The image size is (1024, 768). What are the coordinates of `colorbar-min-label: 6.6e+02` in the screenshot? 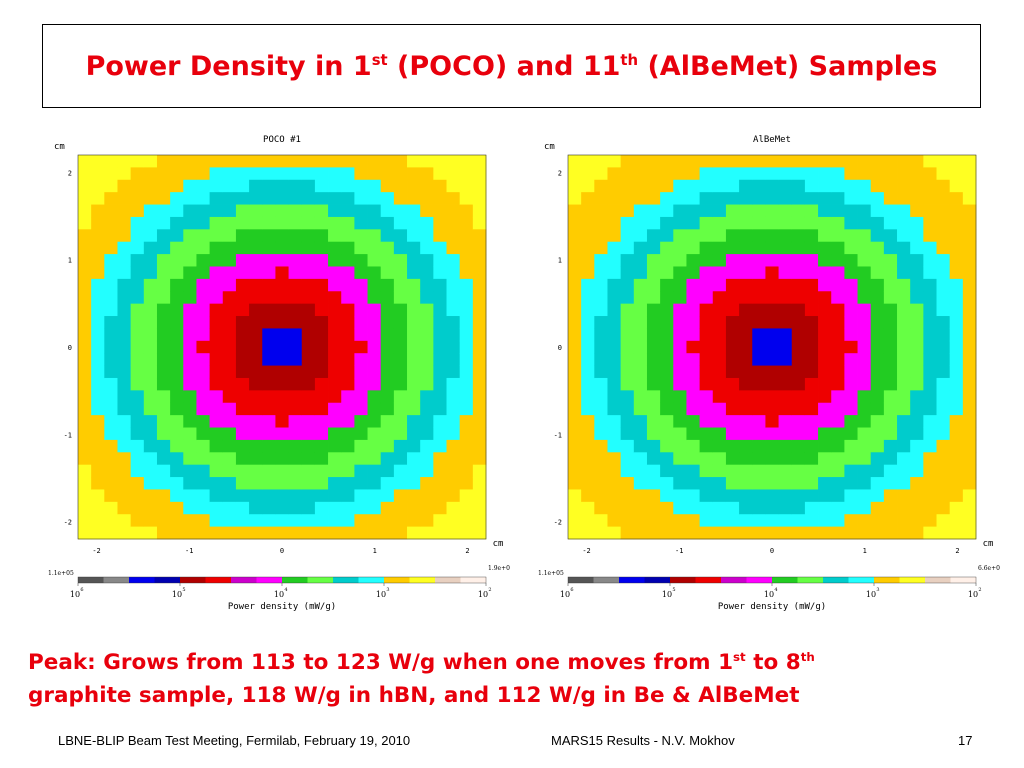 It's located at (989, 568).